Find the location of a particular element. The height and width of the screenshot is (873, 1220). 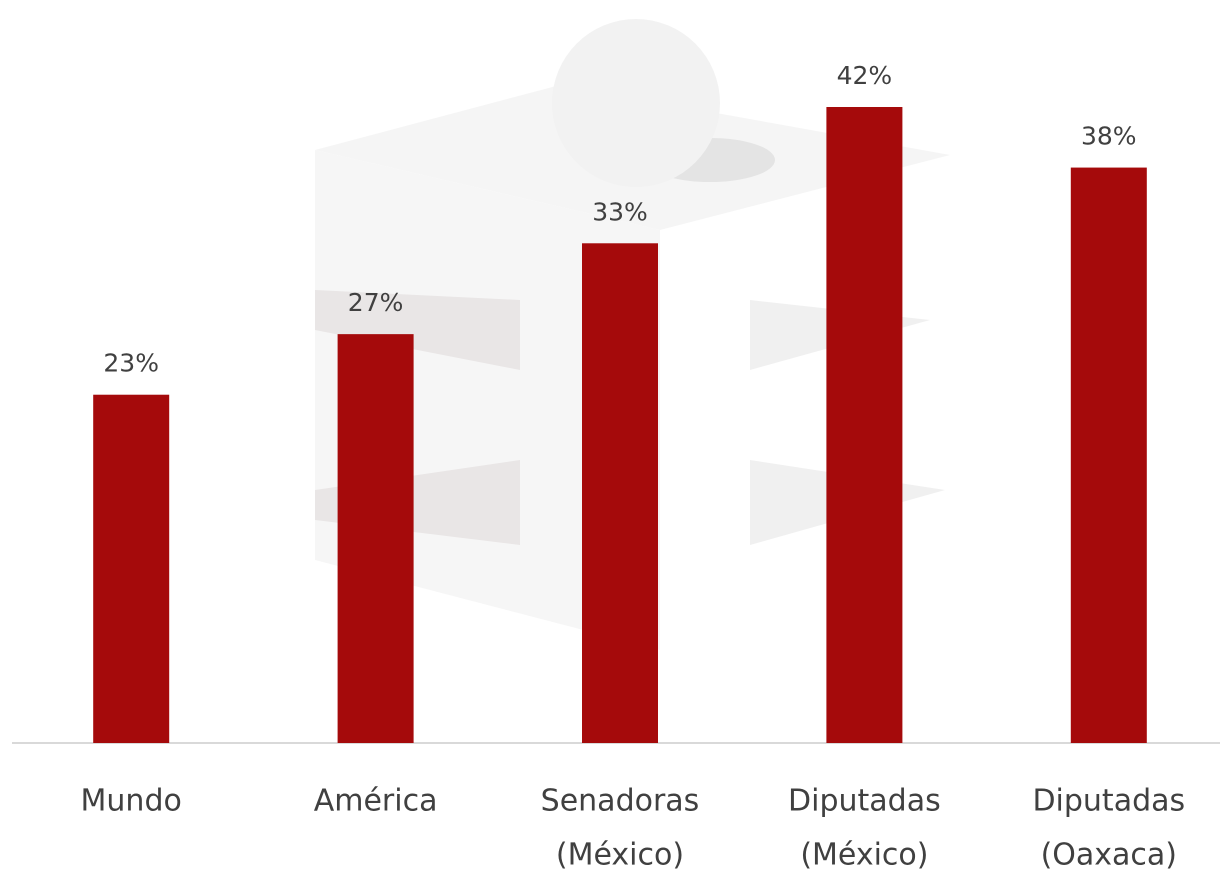

value-label: 23% is located at coordinates (131, 363).